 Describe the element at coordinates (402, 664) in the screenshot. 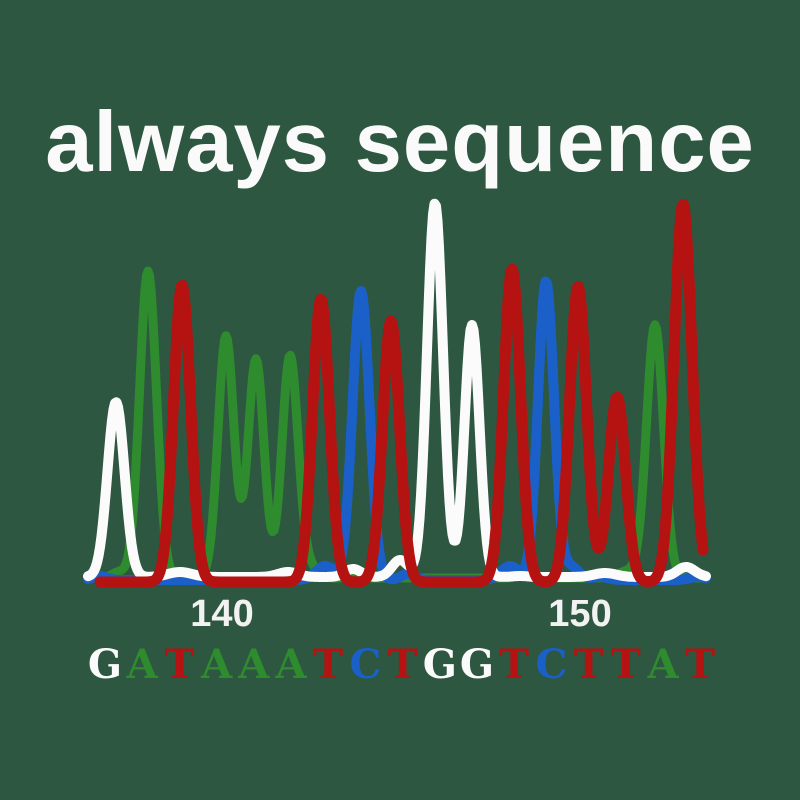

I see `base-call-9-T: T` at that location.